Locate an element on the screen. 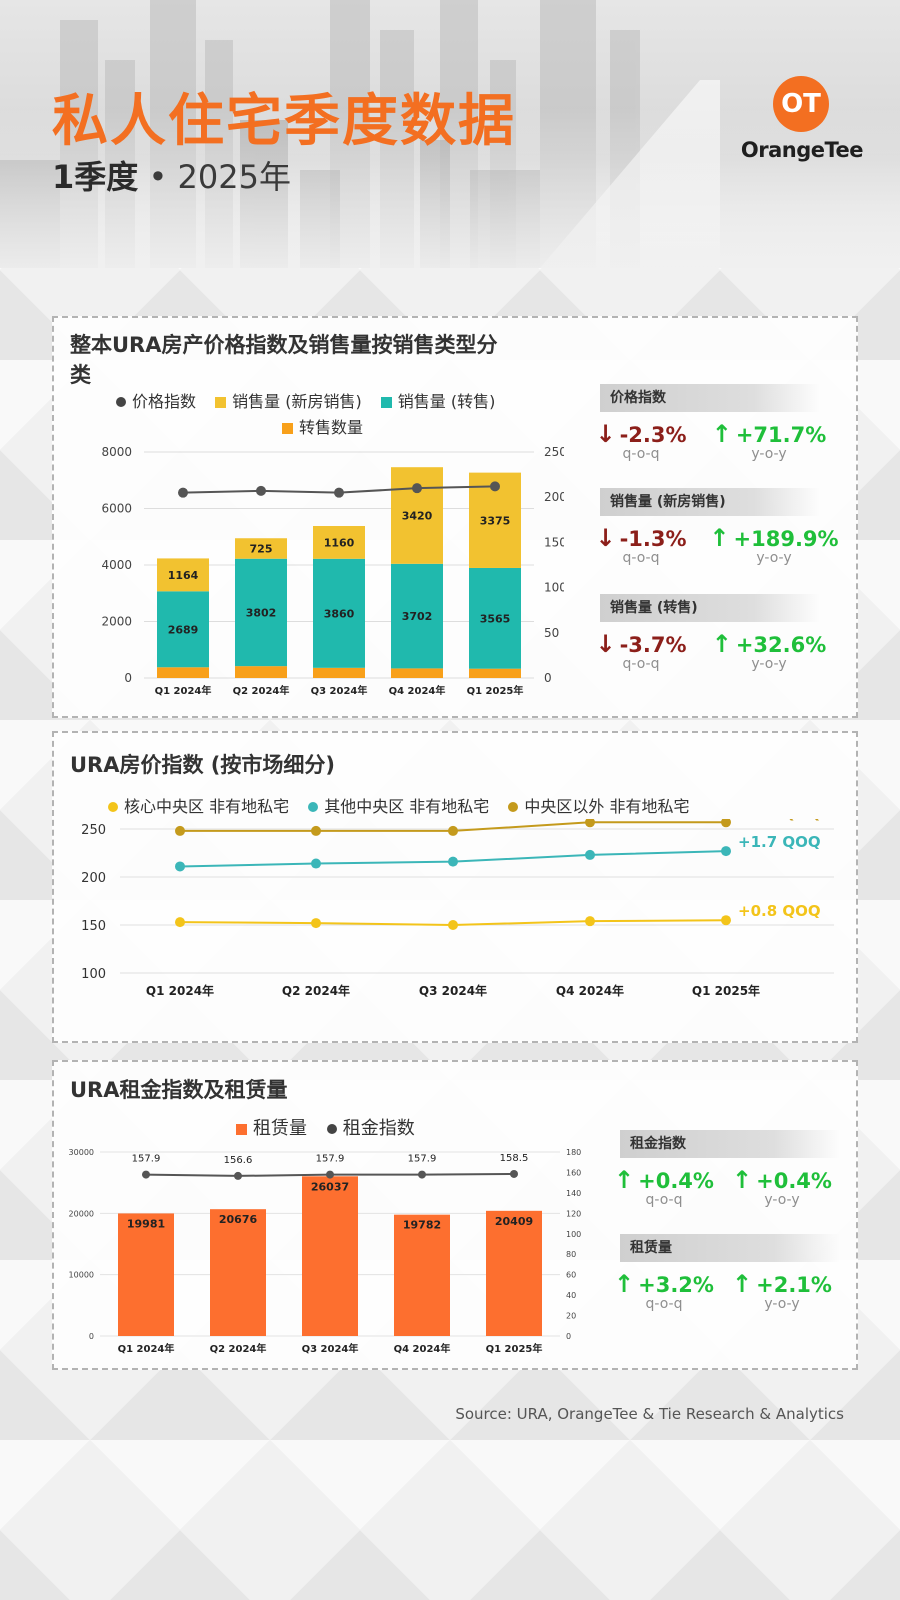  rental-bar is located at coordinates (238, 1272).